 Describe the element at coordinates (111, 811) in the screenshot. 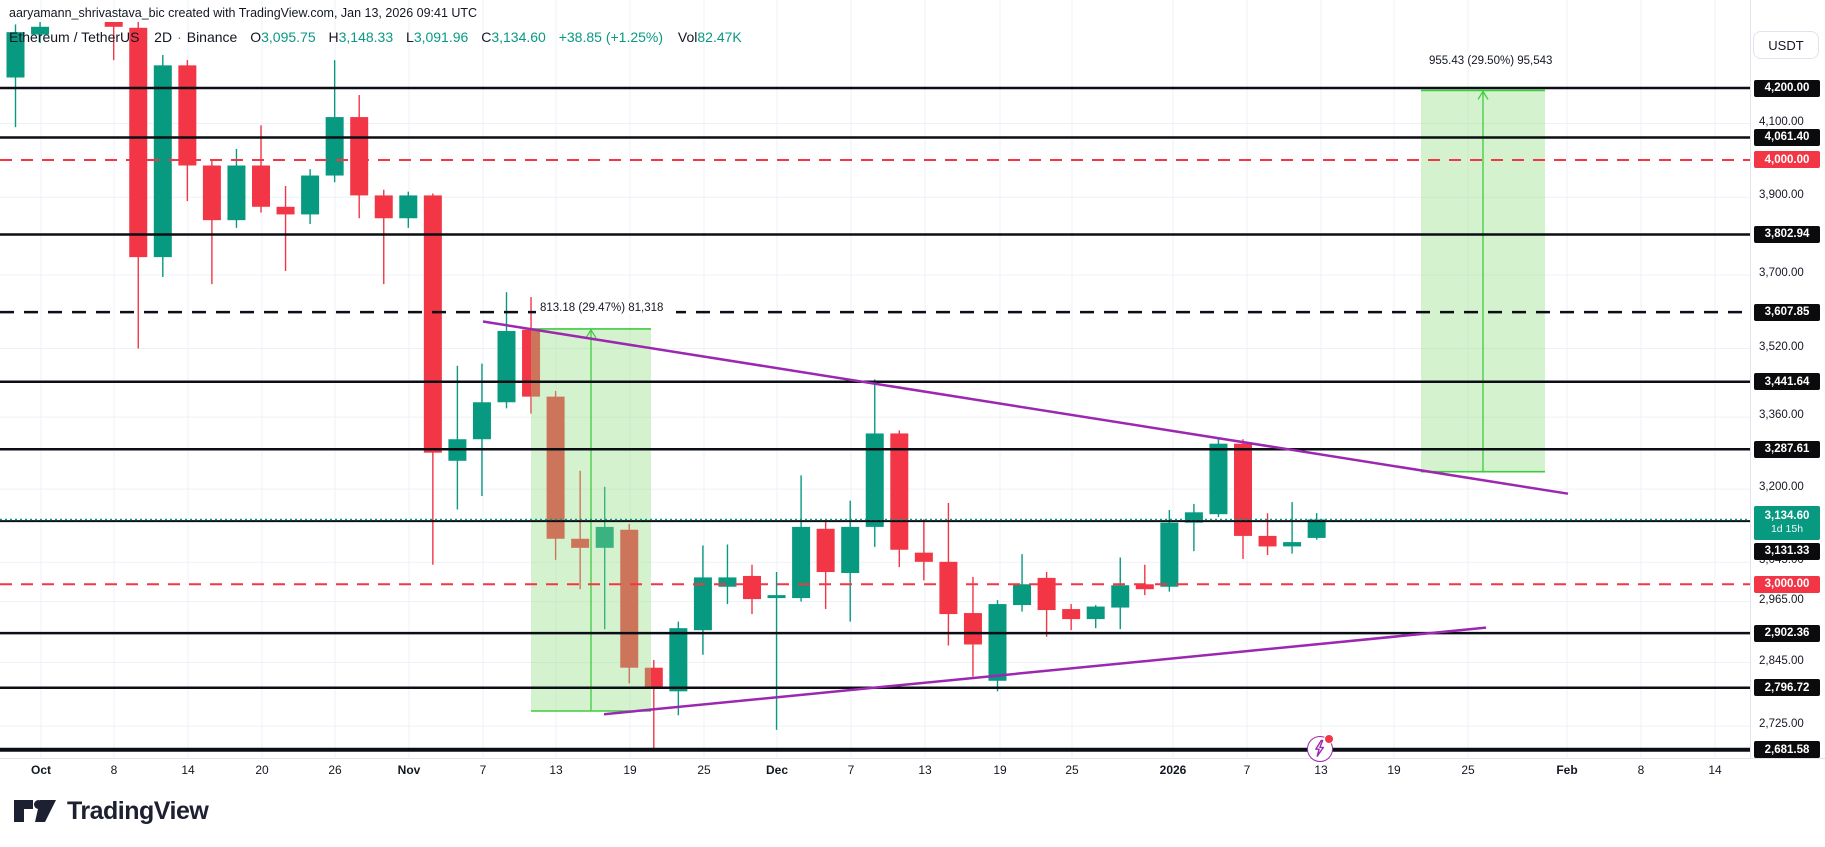

I see `tradingview-logo: TradingView` at that location.